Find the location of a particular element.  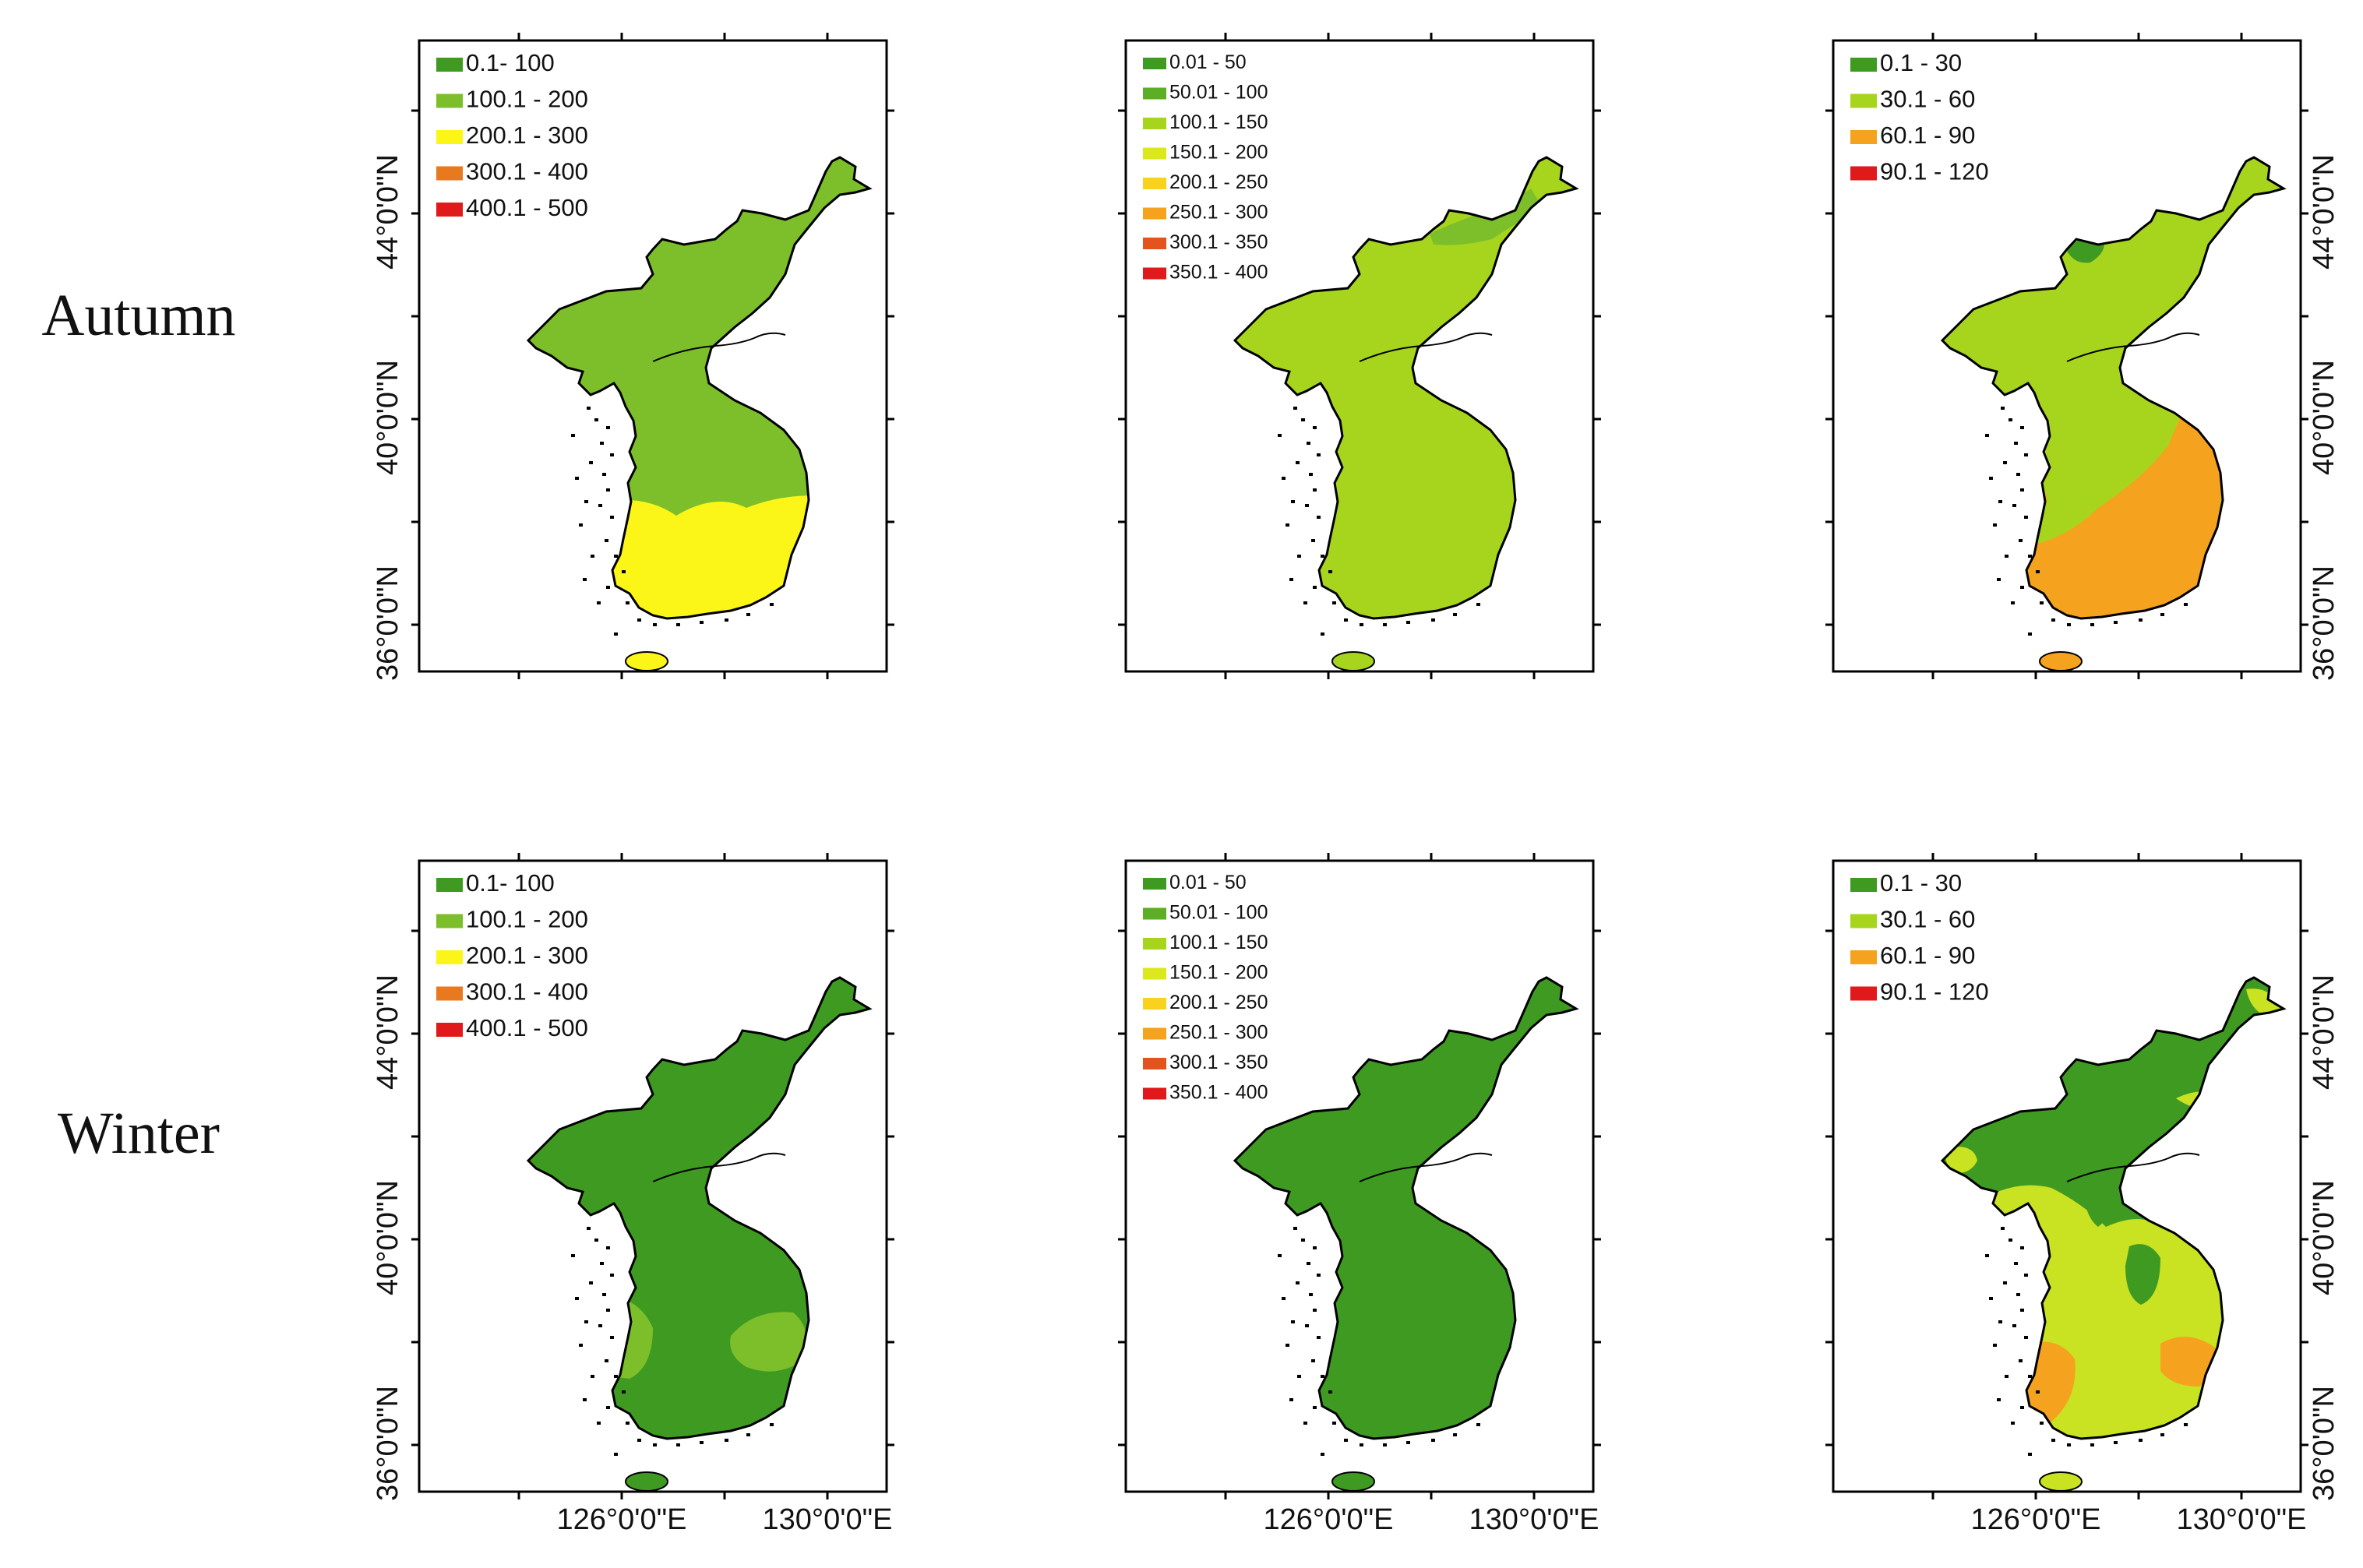

legend-winter-c: 0.1 - 30 30.1 - 60 60.1 - 90 90.1 - 120 is located at coordinates (1919, 938).